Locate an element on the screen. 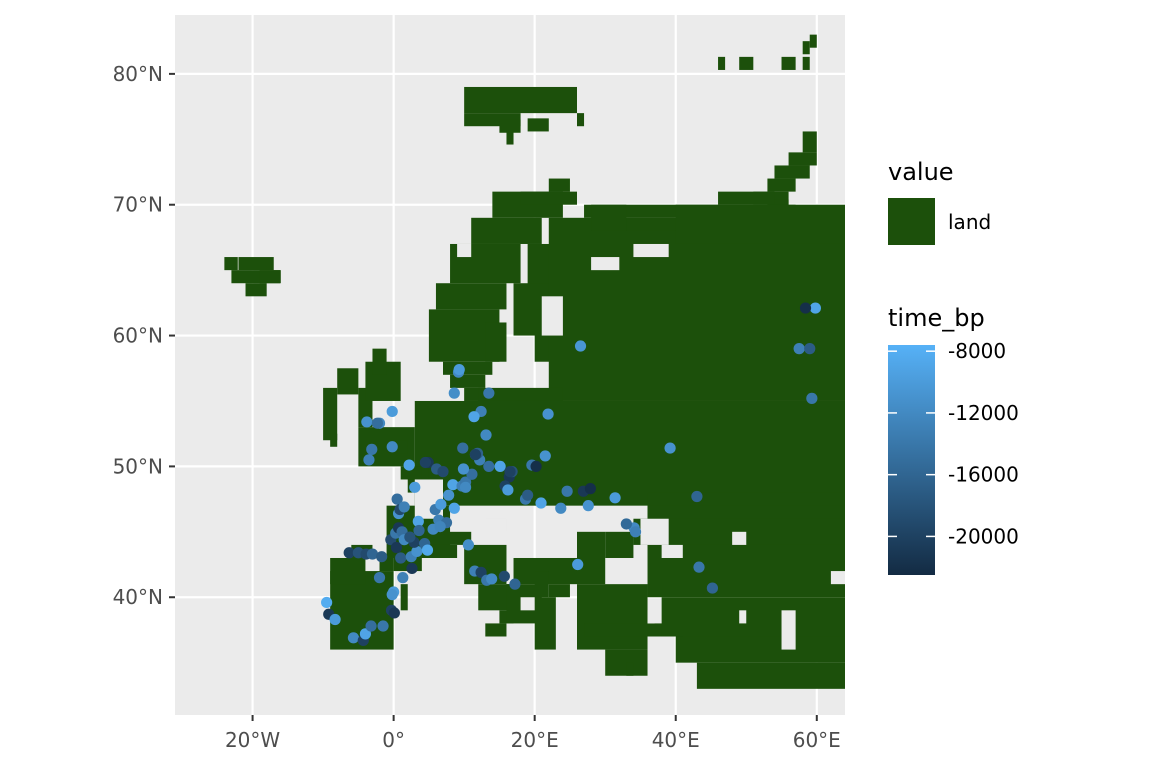  y-tick-label: 60°N is located at coordinates (138, 336).